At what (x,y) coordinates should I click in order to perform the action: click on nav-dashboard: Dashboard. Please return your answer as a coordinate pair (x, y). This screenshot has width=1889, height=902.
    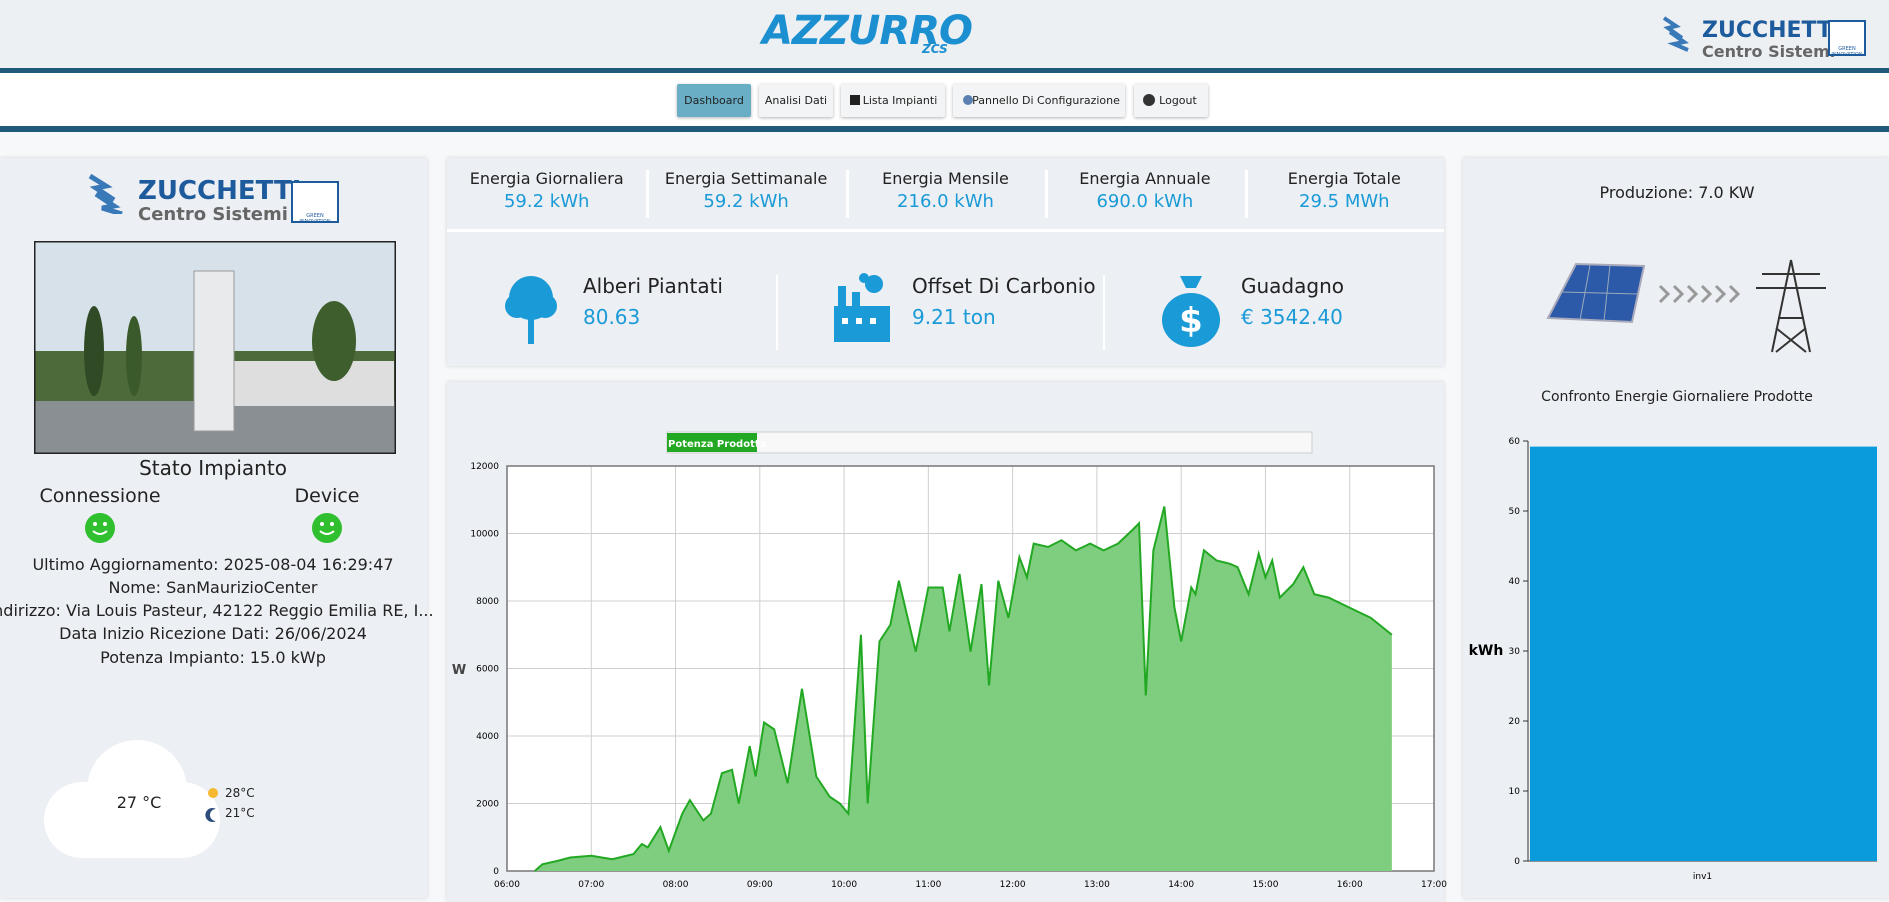
    Looking at the image, I should click on (714, 100).